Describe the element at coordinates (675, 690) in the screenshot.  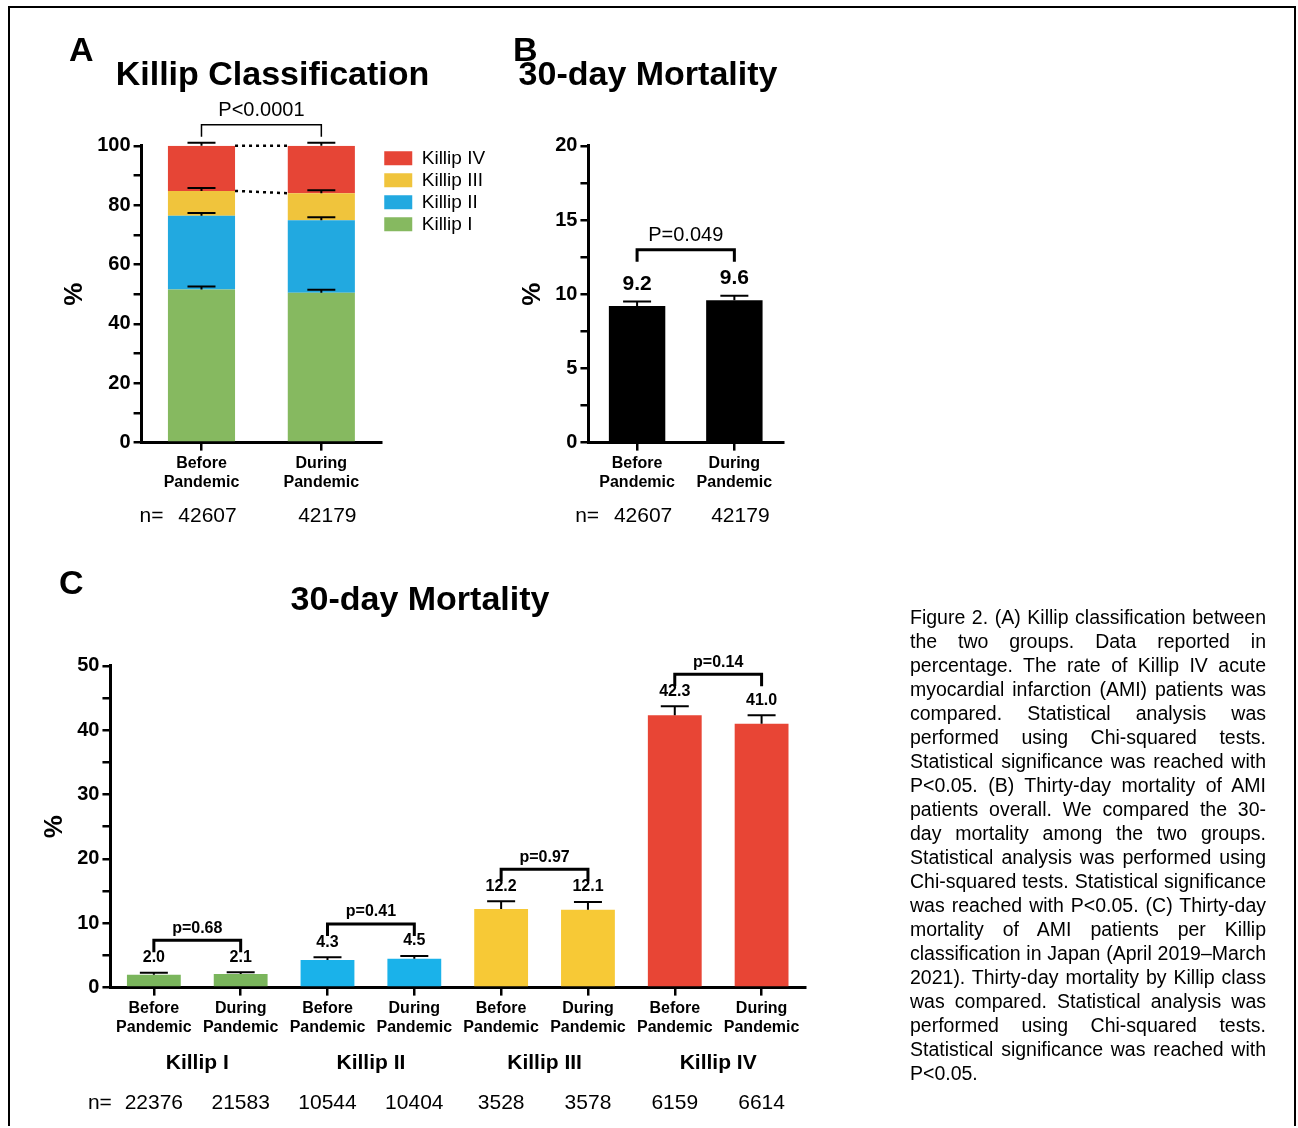
I see `data-label: 42.3` at that location.